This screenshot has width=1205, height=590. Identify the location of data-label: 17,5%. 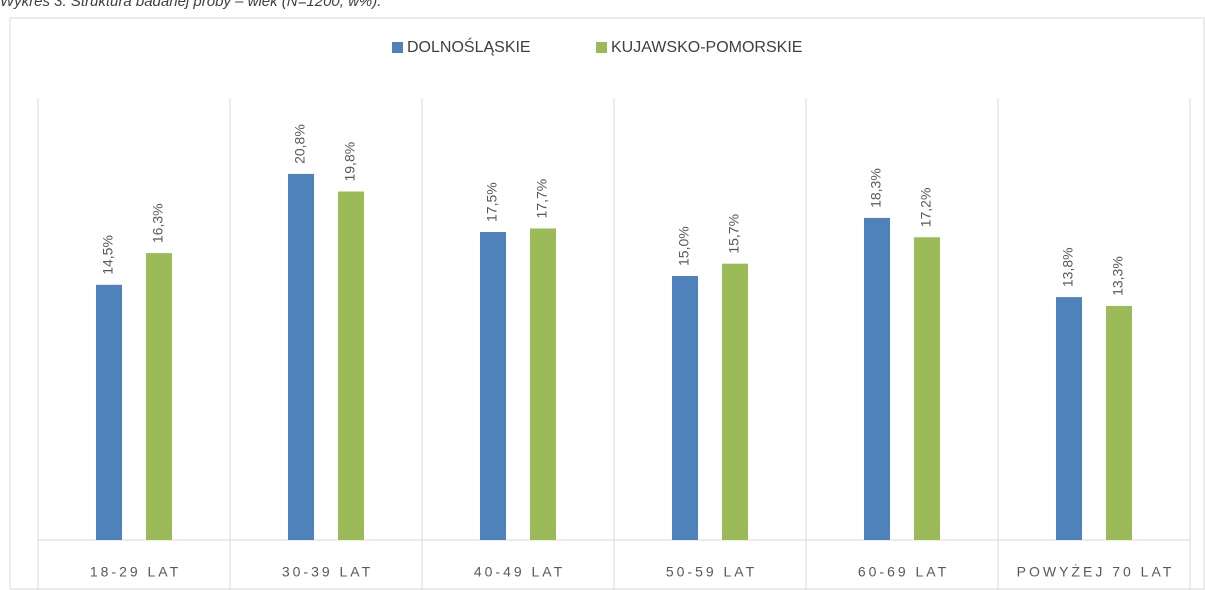
(492, 202).